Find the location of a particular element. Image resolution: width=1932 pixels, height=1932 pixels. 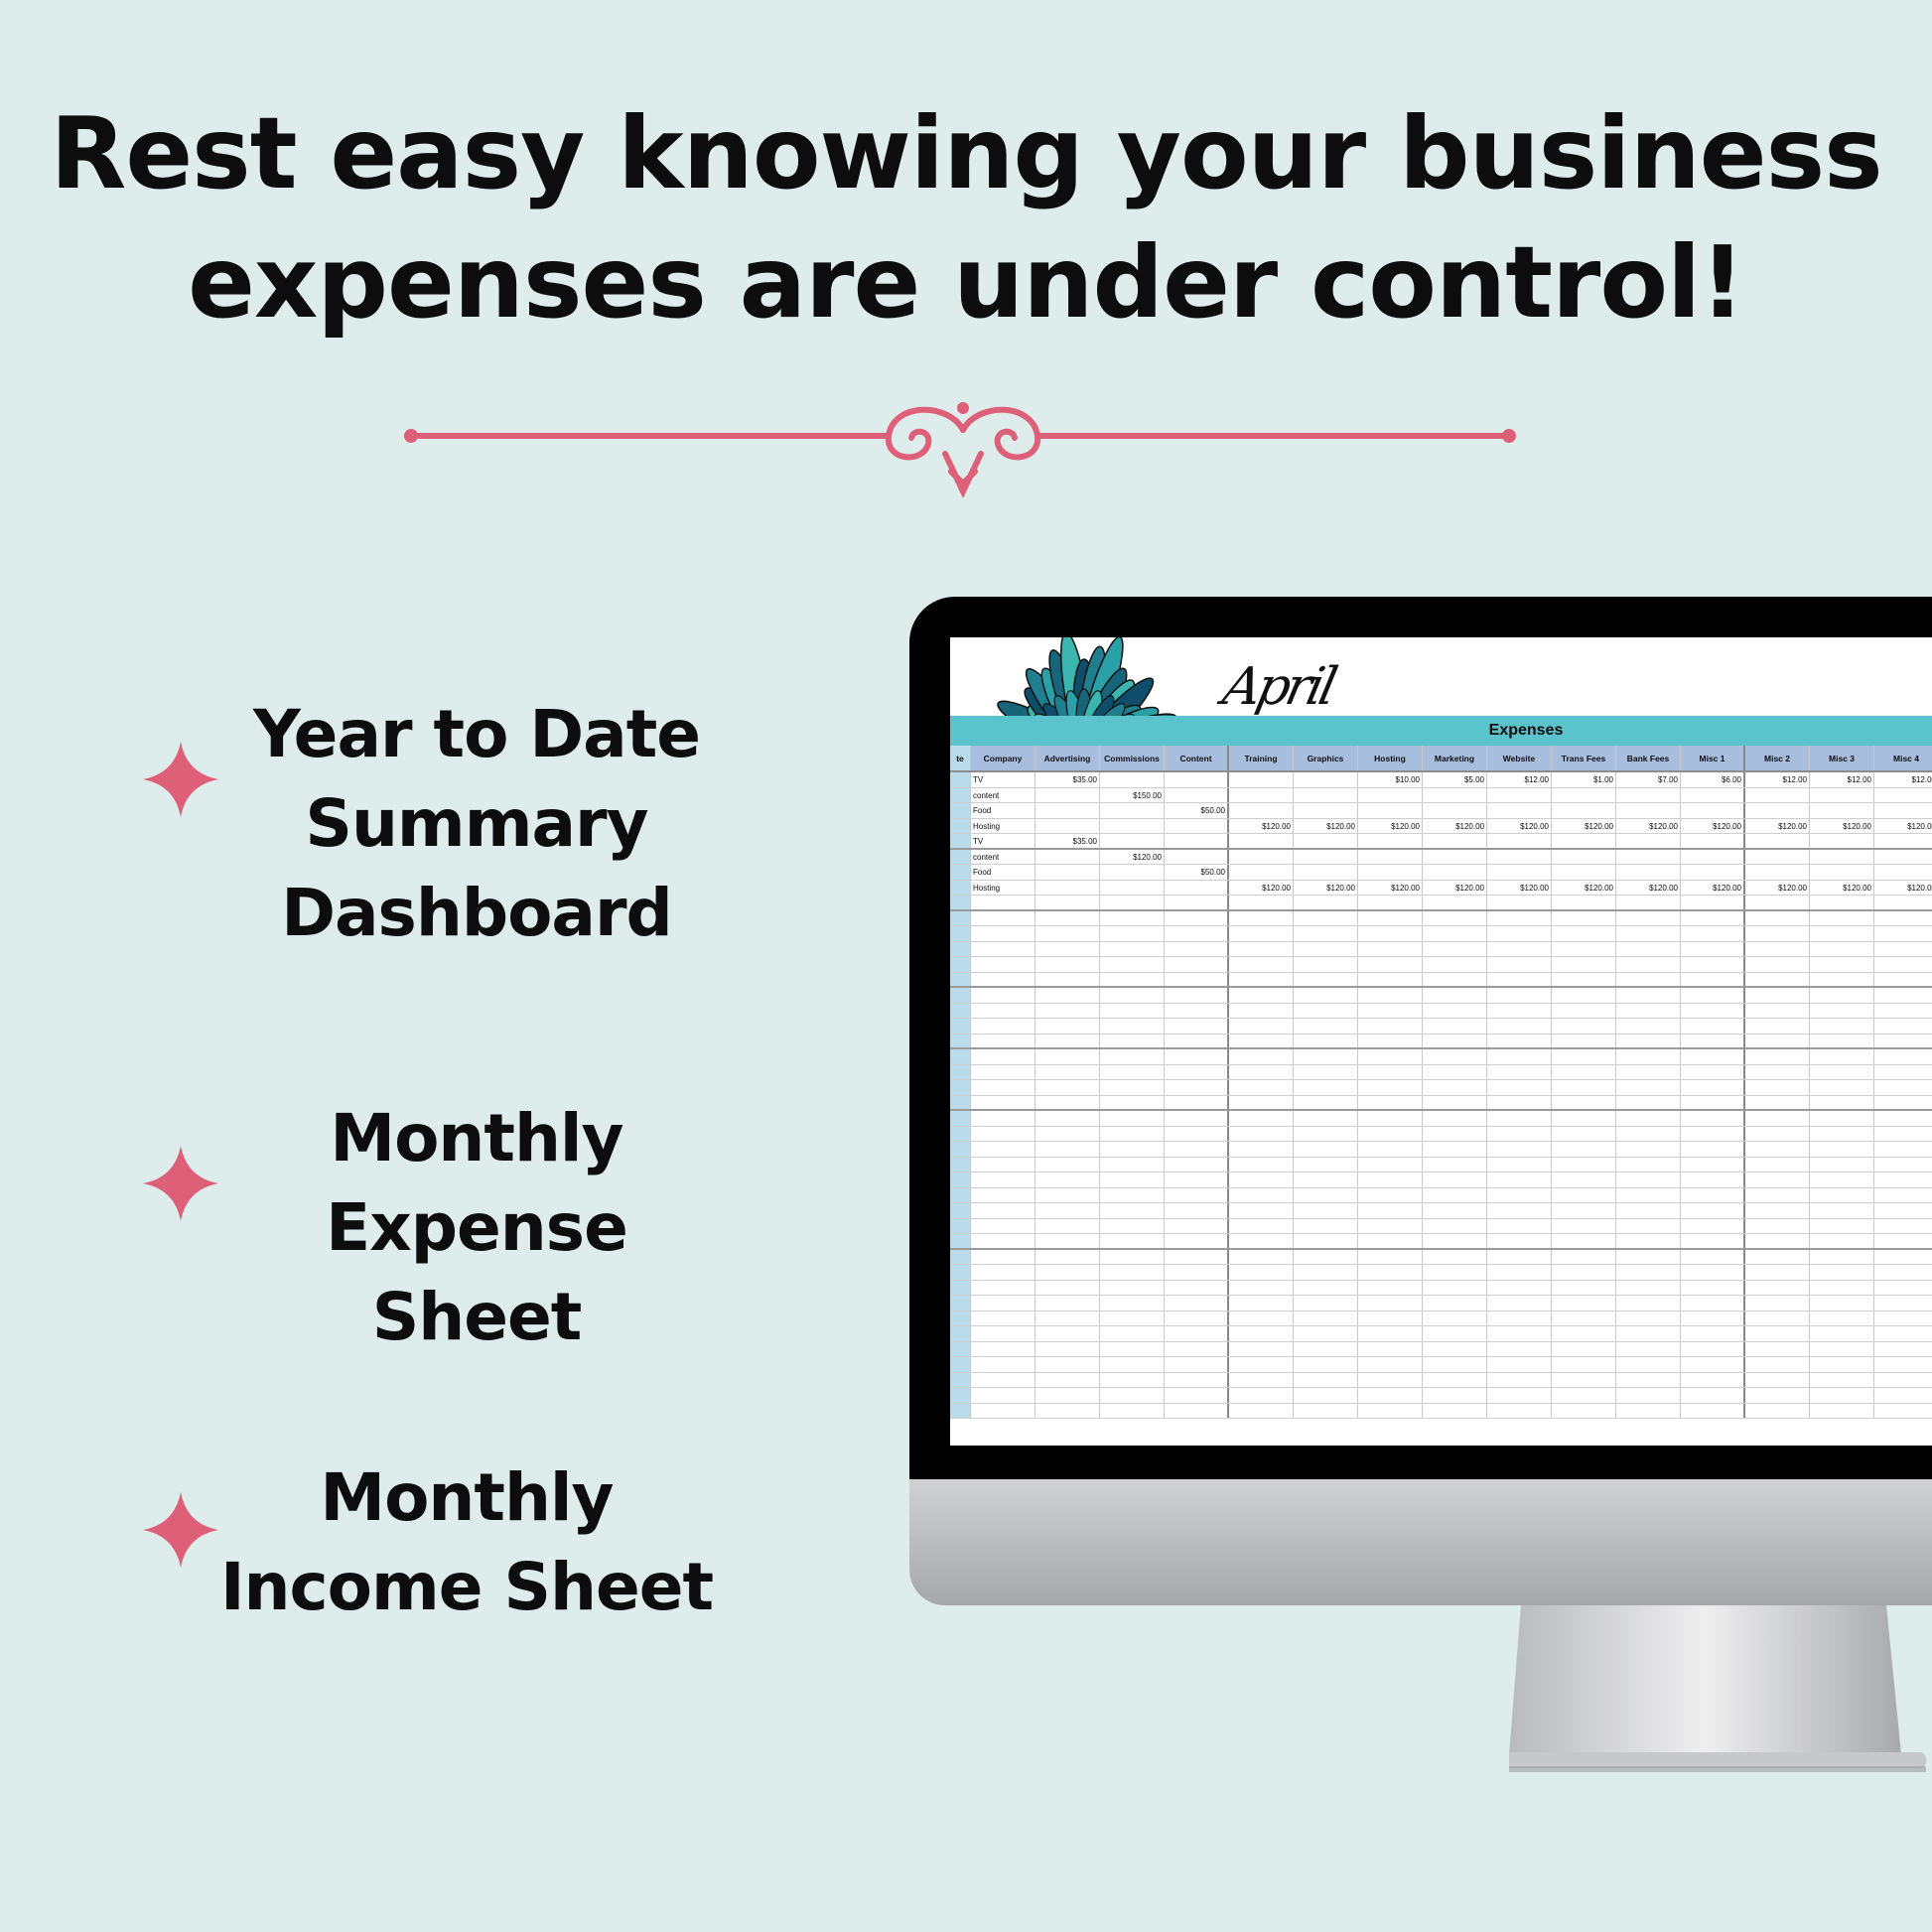

table-cell: $12.00 is located at coordinates (1520, 780).